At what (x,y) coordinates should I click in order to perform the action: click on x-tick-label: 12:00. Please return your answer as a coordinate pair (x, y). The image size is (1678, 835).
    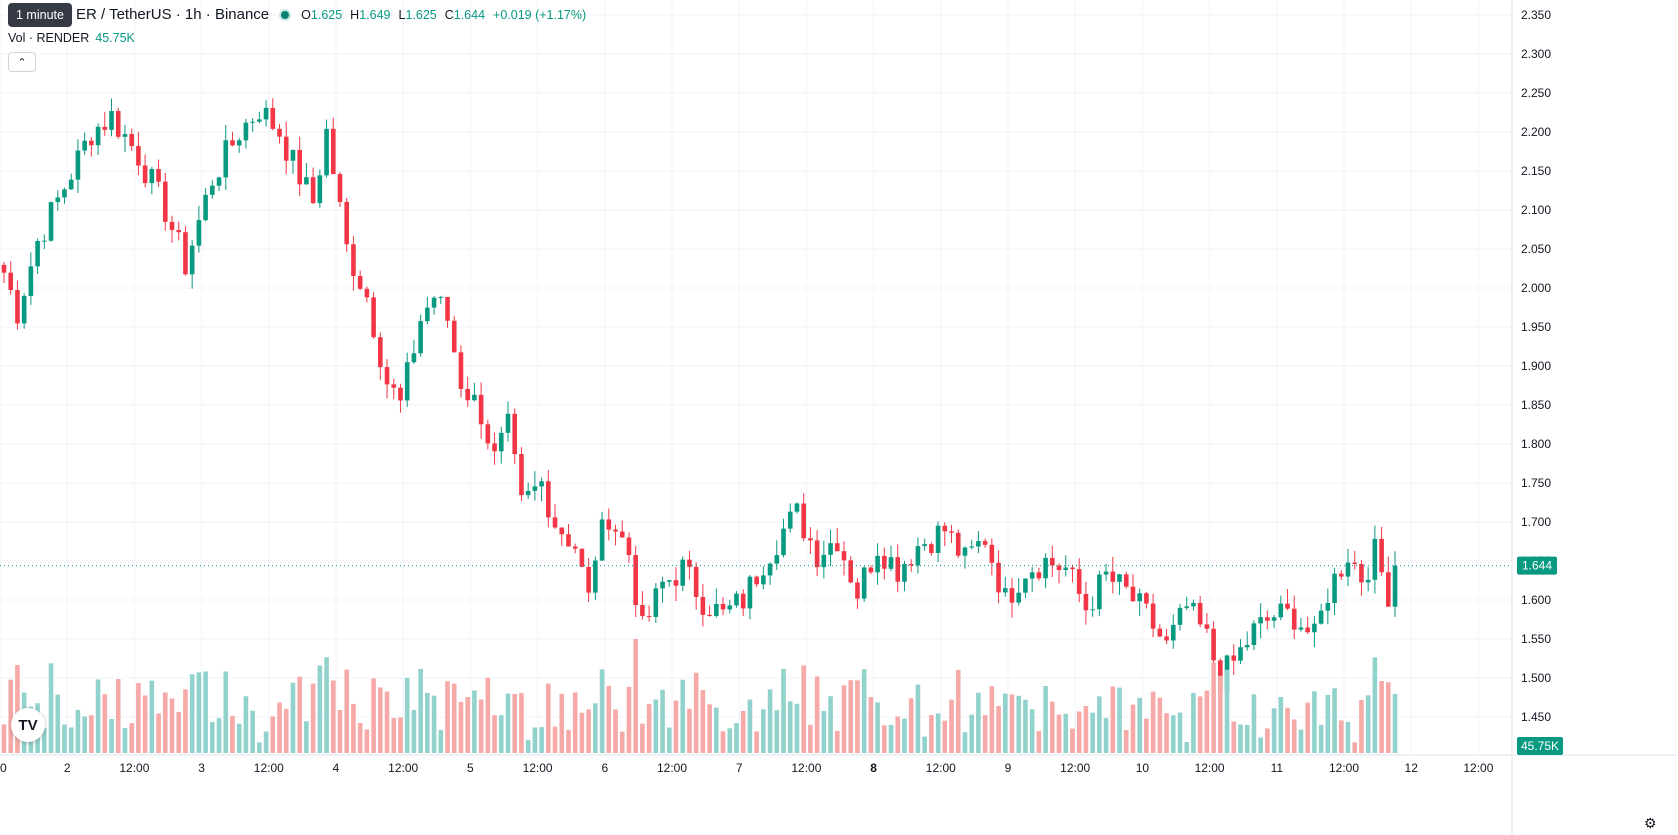
    Looking at the image, I should click on (941, 768).